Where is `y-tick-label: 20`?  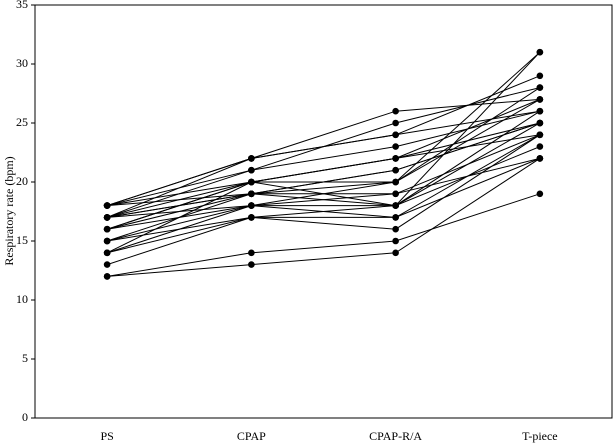 y-tick-label: 20 is located at coordinates (22, 181).